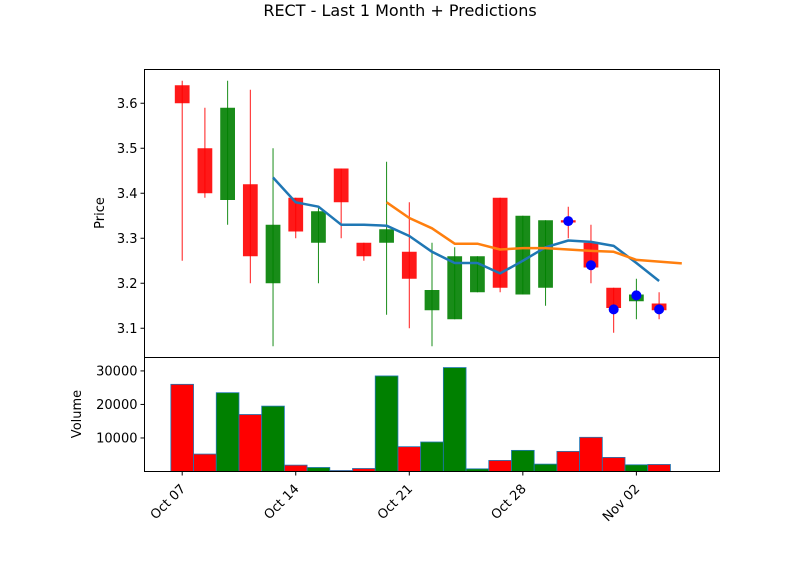 The height and width of the screenshot is (579, 800). I want to click on price-tick-label: 3.3, so click(127, 239).